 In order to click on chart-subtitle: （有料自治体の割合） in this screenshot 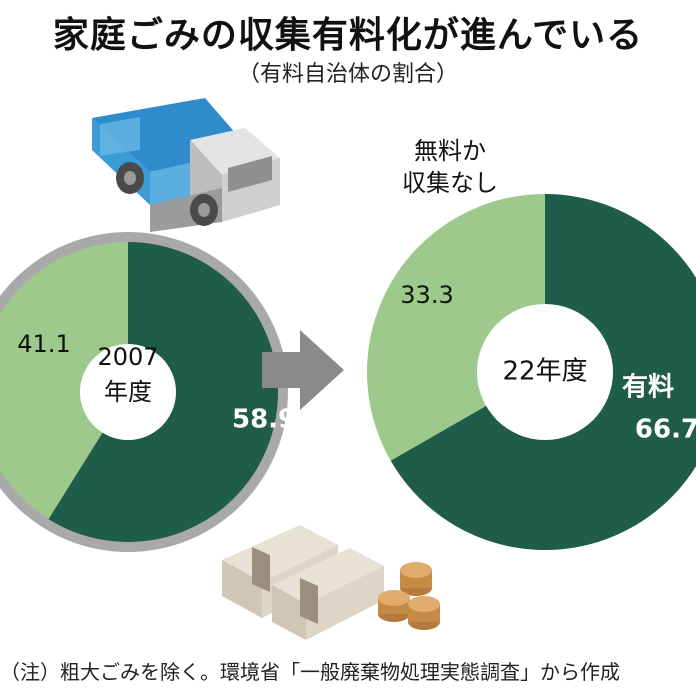, I will do `click(347, 74)`.